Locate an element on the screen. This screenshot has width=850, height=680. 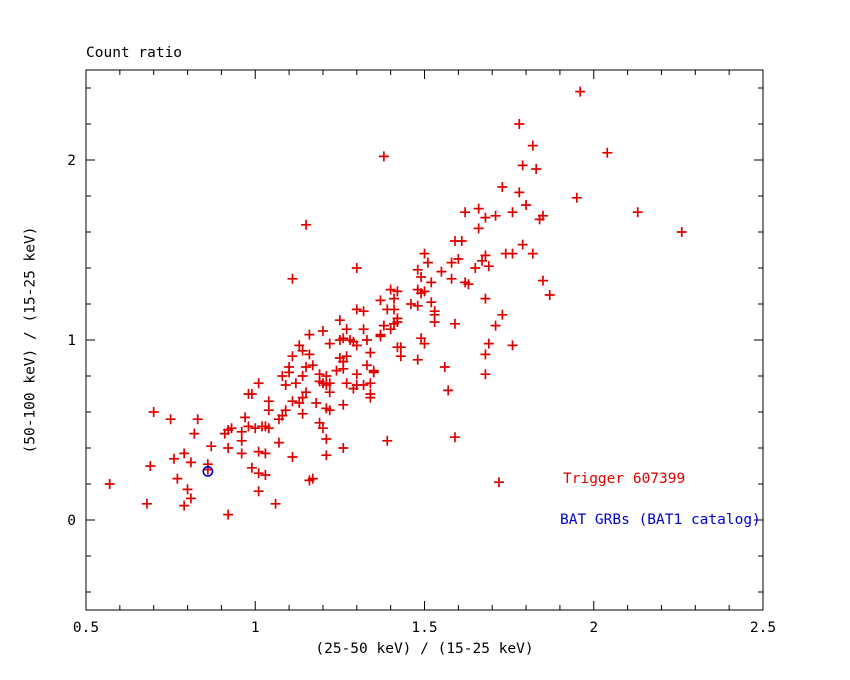
svg-text: 0.5 is located at coordinates (86, 628).